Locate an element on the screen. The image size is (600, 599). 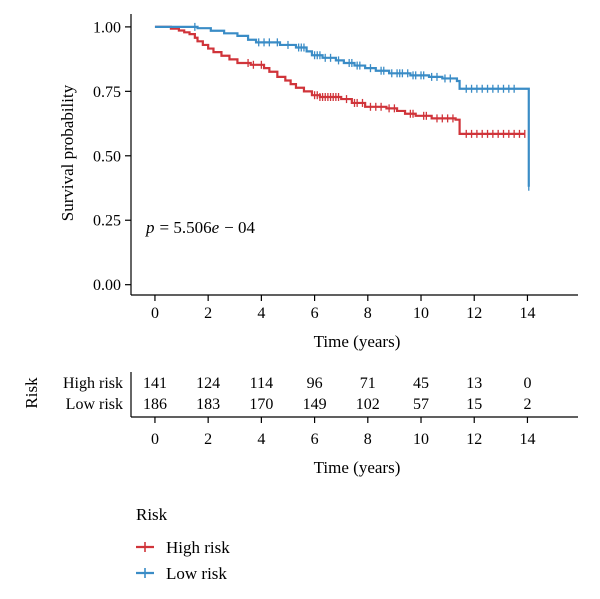
risk-cell-high-risk-6: 96 is located at coordinates (315, 383).